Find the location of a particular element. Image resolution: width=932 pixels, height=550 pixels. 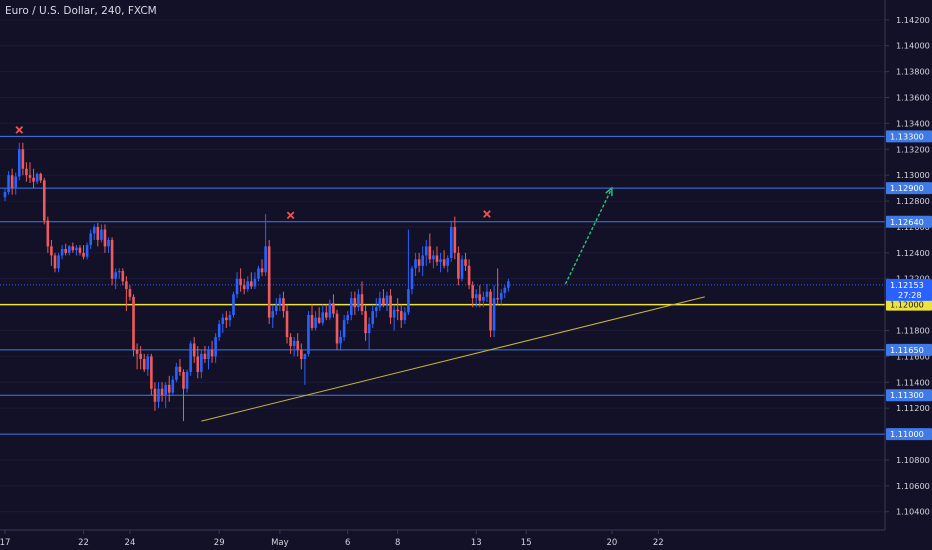

price-level-badge-label: 1.11300 is located at coordinates (907, 395).